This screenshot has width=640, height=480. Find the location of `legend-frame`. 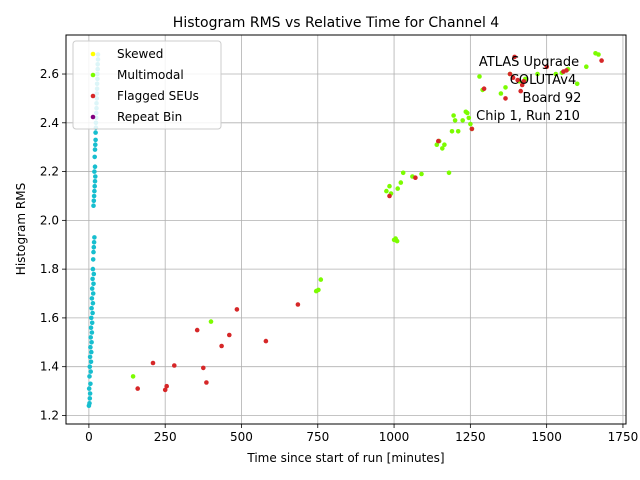

legend-frame is located at coordinates (147, 85).